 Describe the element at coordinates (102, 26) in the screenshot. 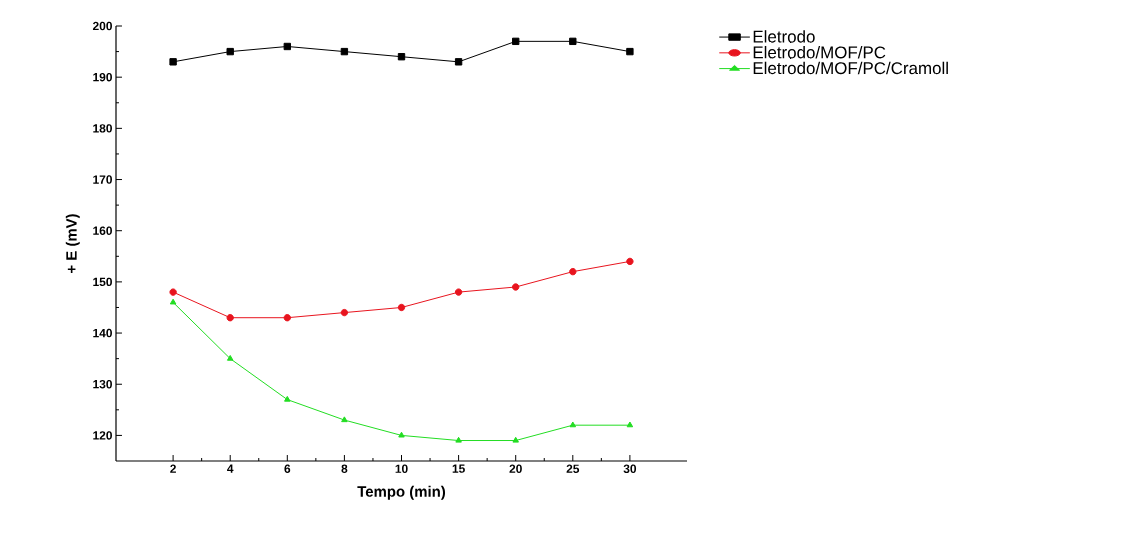

I see `y-tick-label: 200` at that location.